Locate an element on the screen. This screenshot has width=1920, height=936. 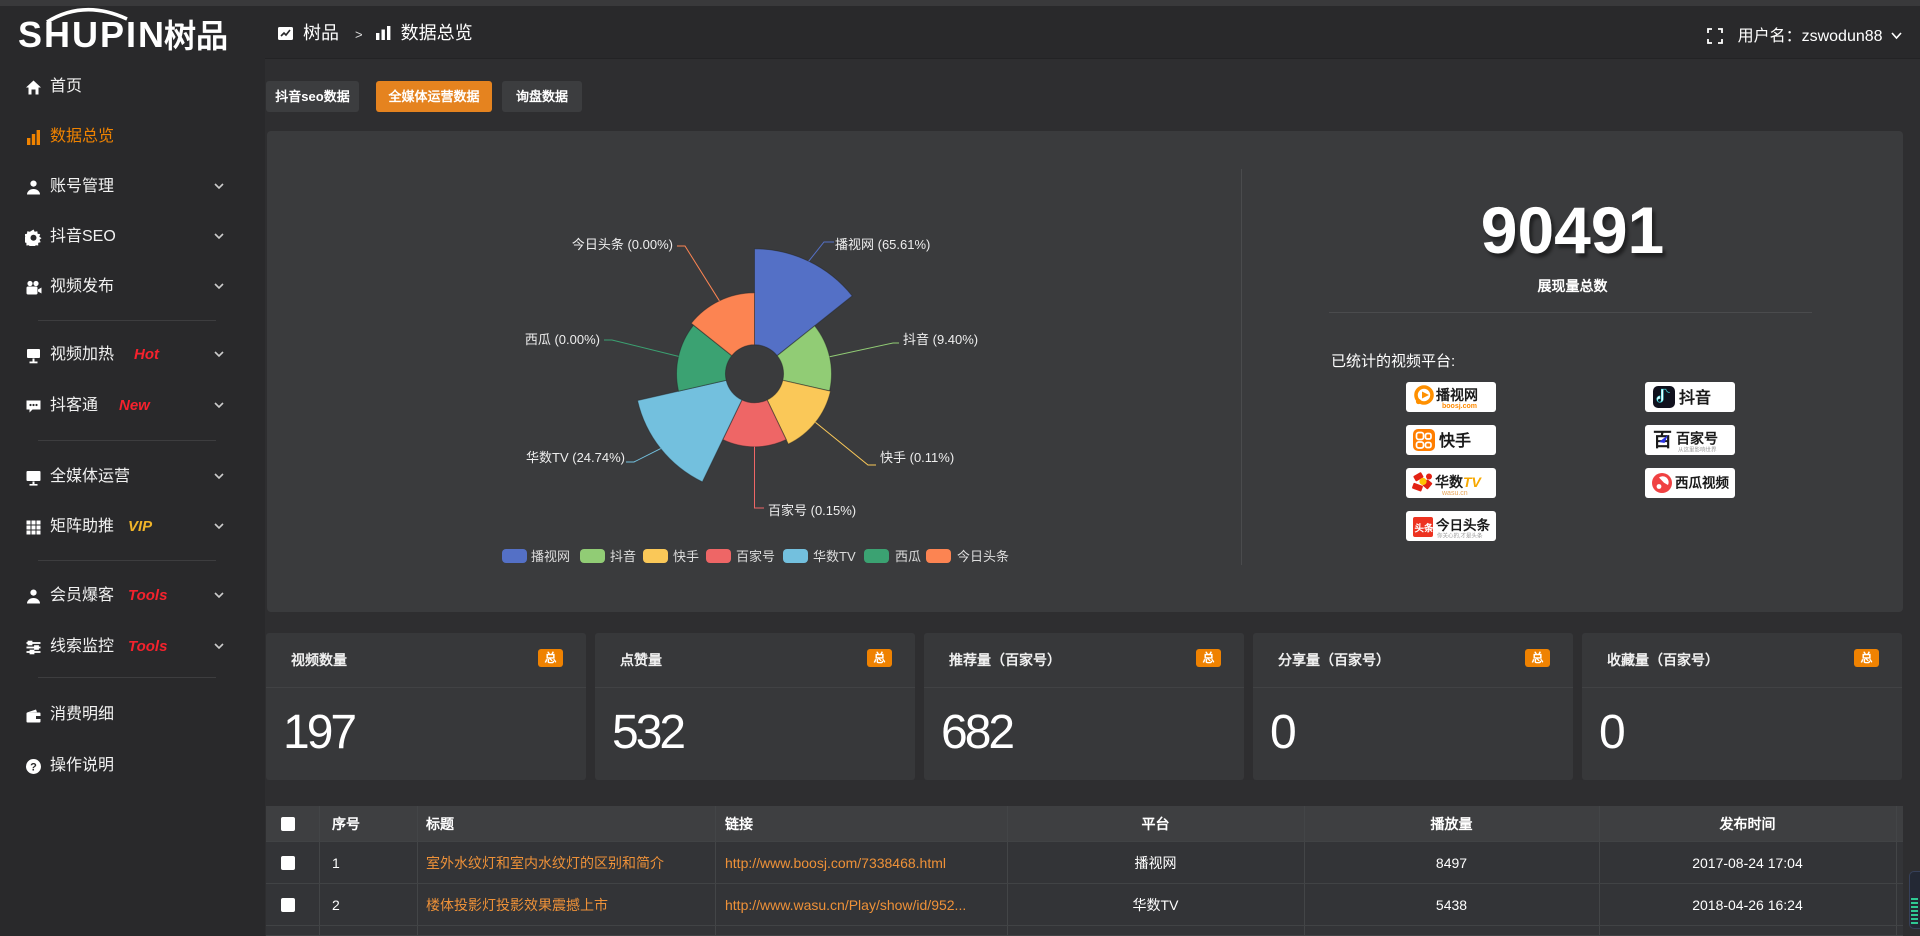
svg-text: 百家号 (0.15%) is located at coordinates (812, 510).